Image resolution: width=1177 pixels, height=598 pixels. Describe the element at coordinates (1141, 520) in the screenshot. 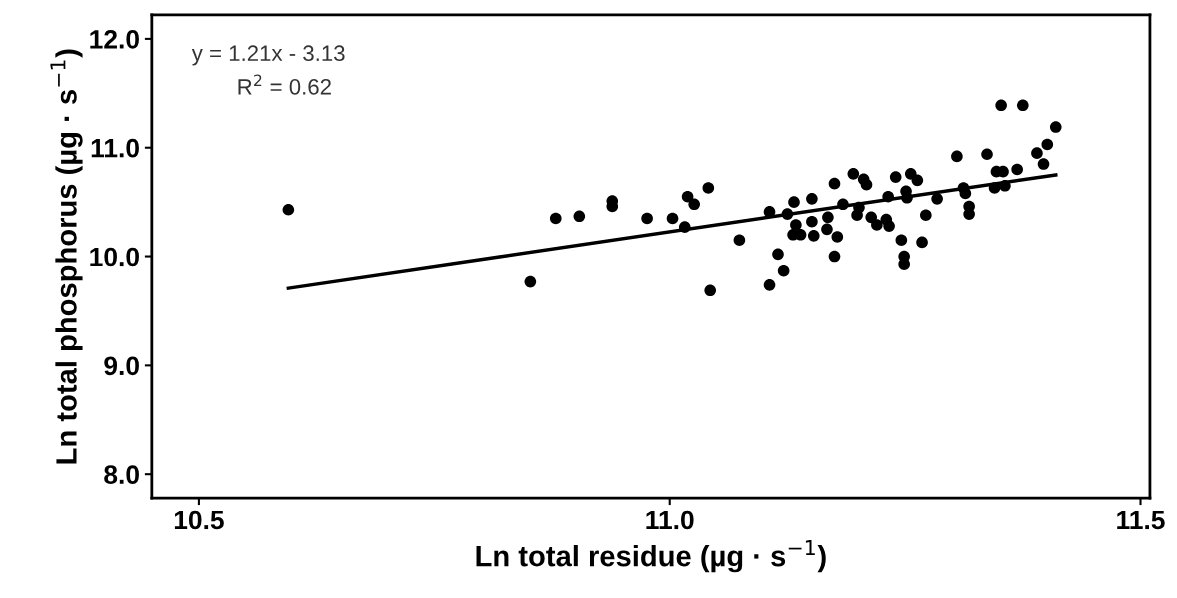

I see `x-tick-label: 11.5` at that location.